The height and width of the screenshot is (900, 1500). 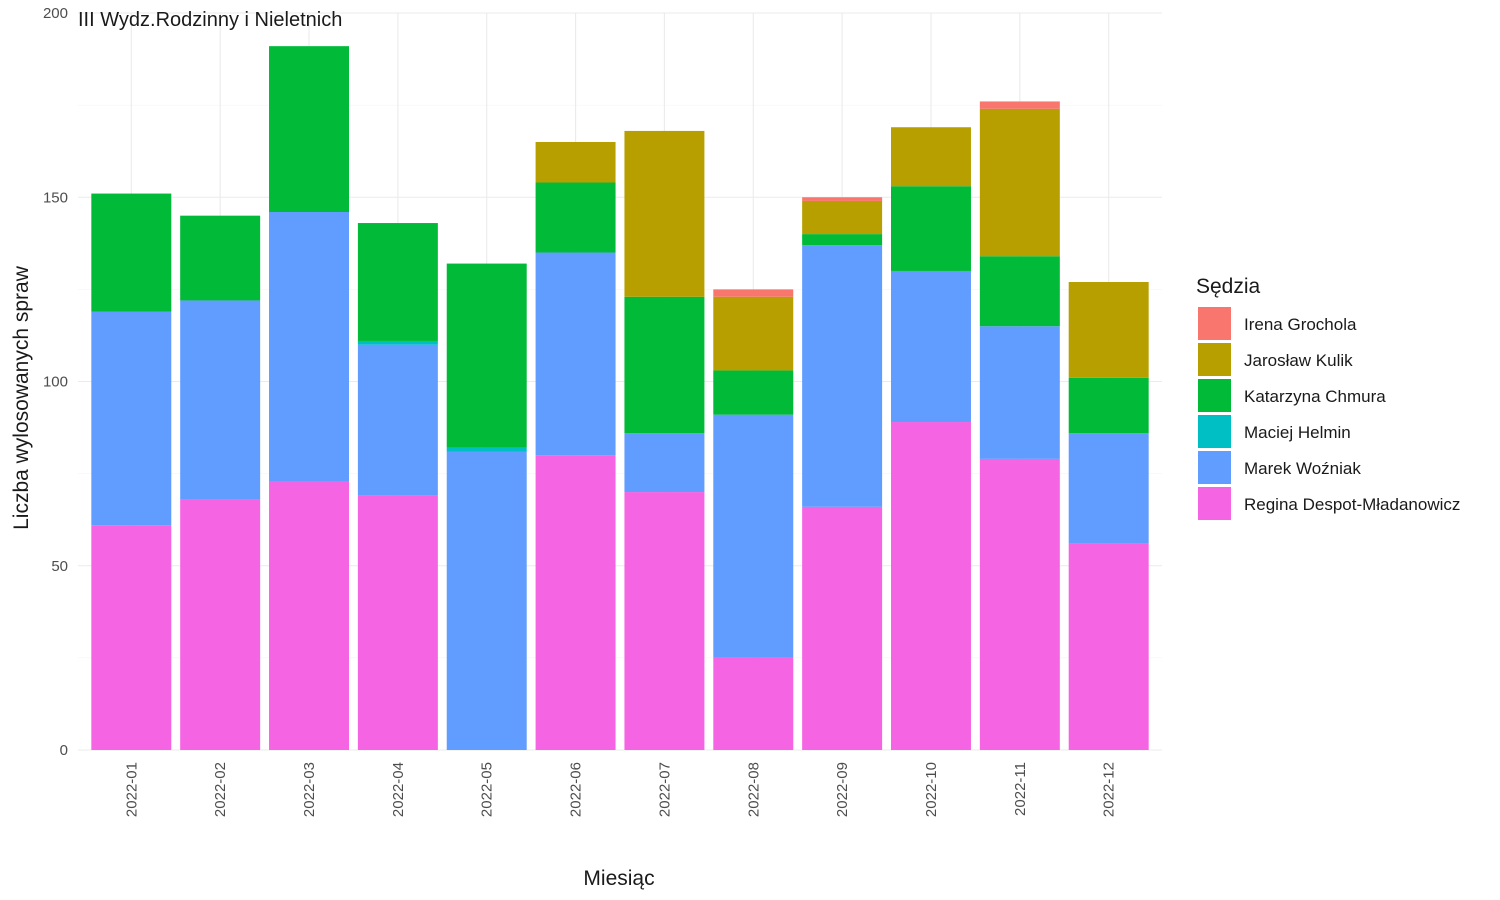 I want to click on x-tick-label: 2022-12, so click(x=1109, y=789).